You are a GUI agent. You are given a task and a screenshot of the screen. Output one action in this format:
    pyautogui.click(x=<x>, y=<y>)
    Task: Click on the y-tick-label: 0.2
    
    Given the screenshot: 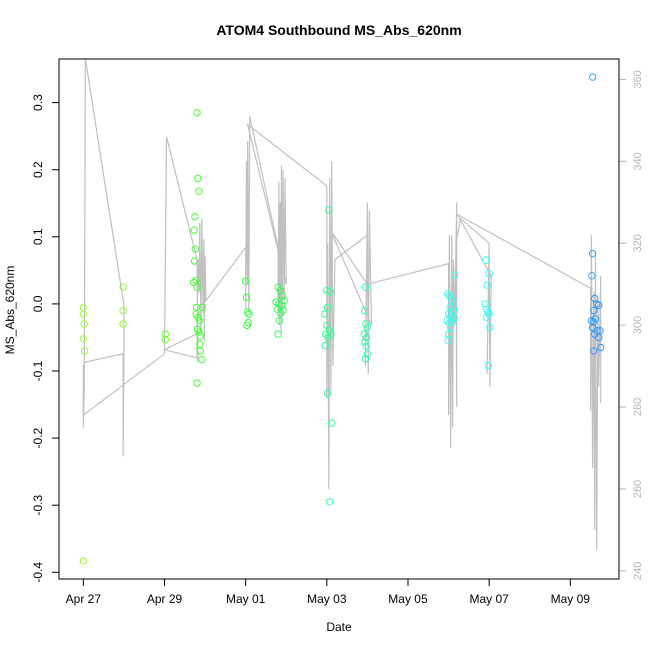 What is the action you would take?
    pyautogui.click(x=38, y=169)
    